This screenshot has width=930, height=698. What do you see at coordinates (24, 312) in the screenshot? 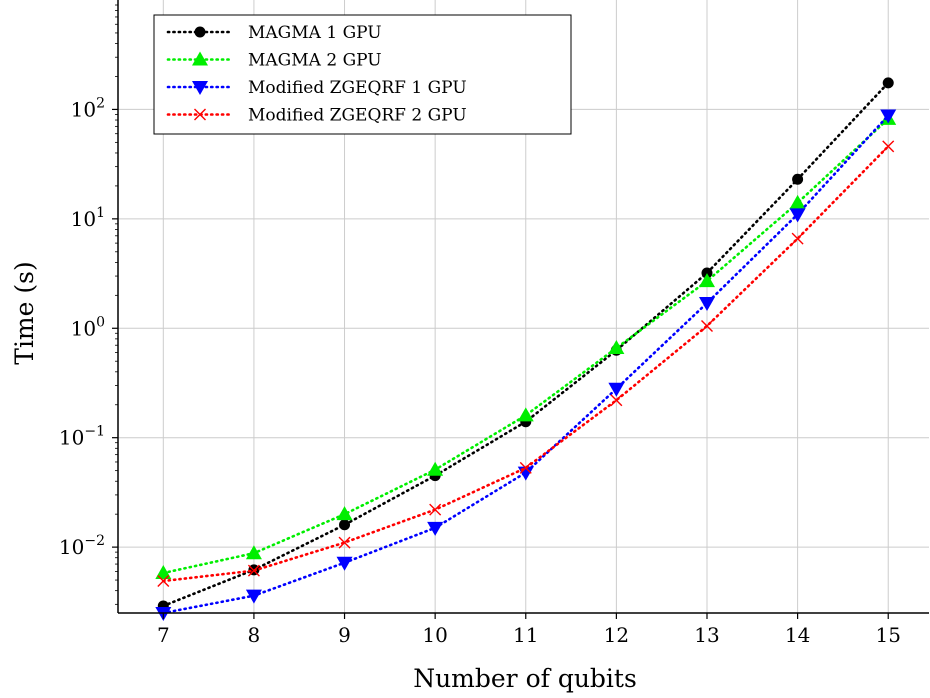
I see `y-axis-label: Time (s)` at bounding box center [24, 312].